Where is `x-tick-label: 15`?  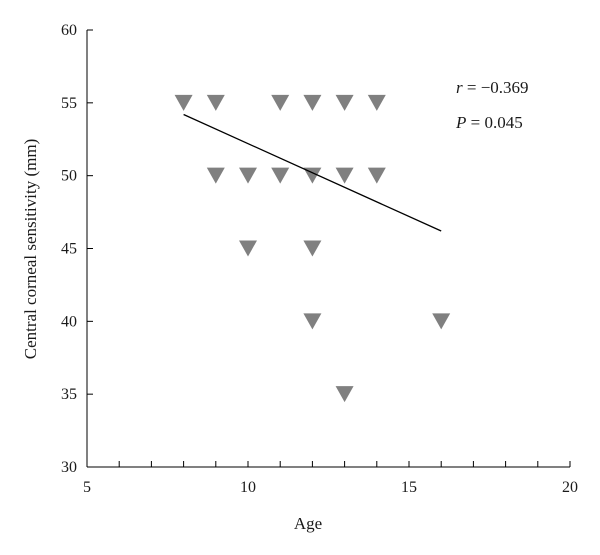
x-tick-label: 15 is located at coordinates (409, 487).